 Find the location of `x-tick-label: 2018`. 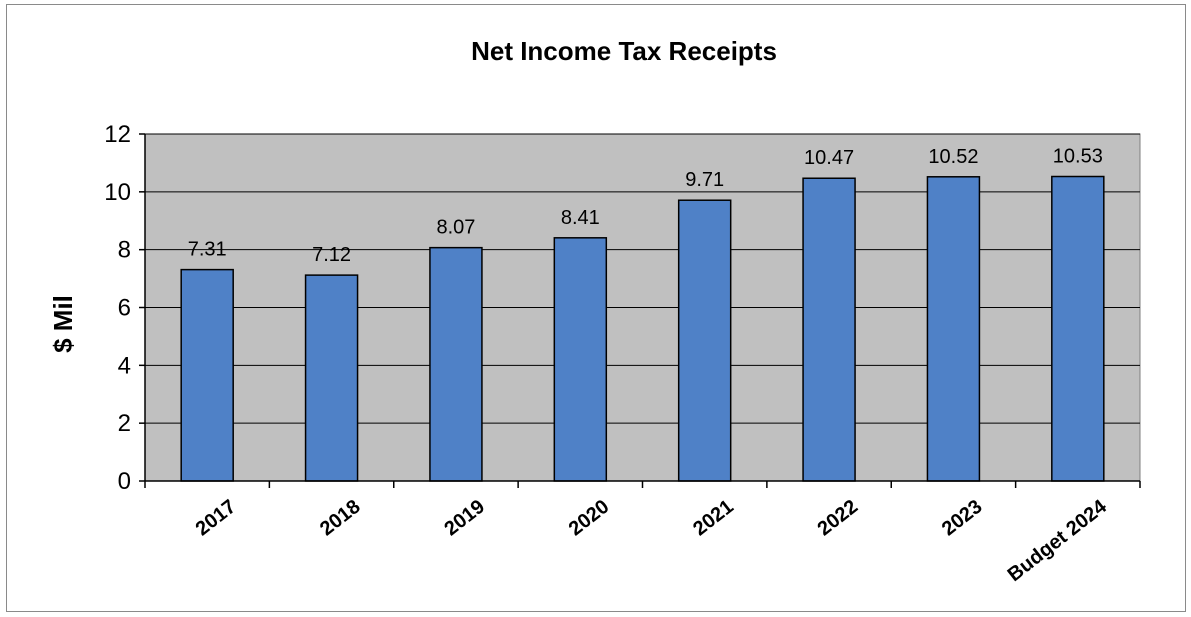

x-tick-label: 2018 is located at coordinates (340, 518).